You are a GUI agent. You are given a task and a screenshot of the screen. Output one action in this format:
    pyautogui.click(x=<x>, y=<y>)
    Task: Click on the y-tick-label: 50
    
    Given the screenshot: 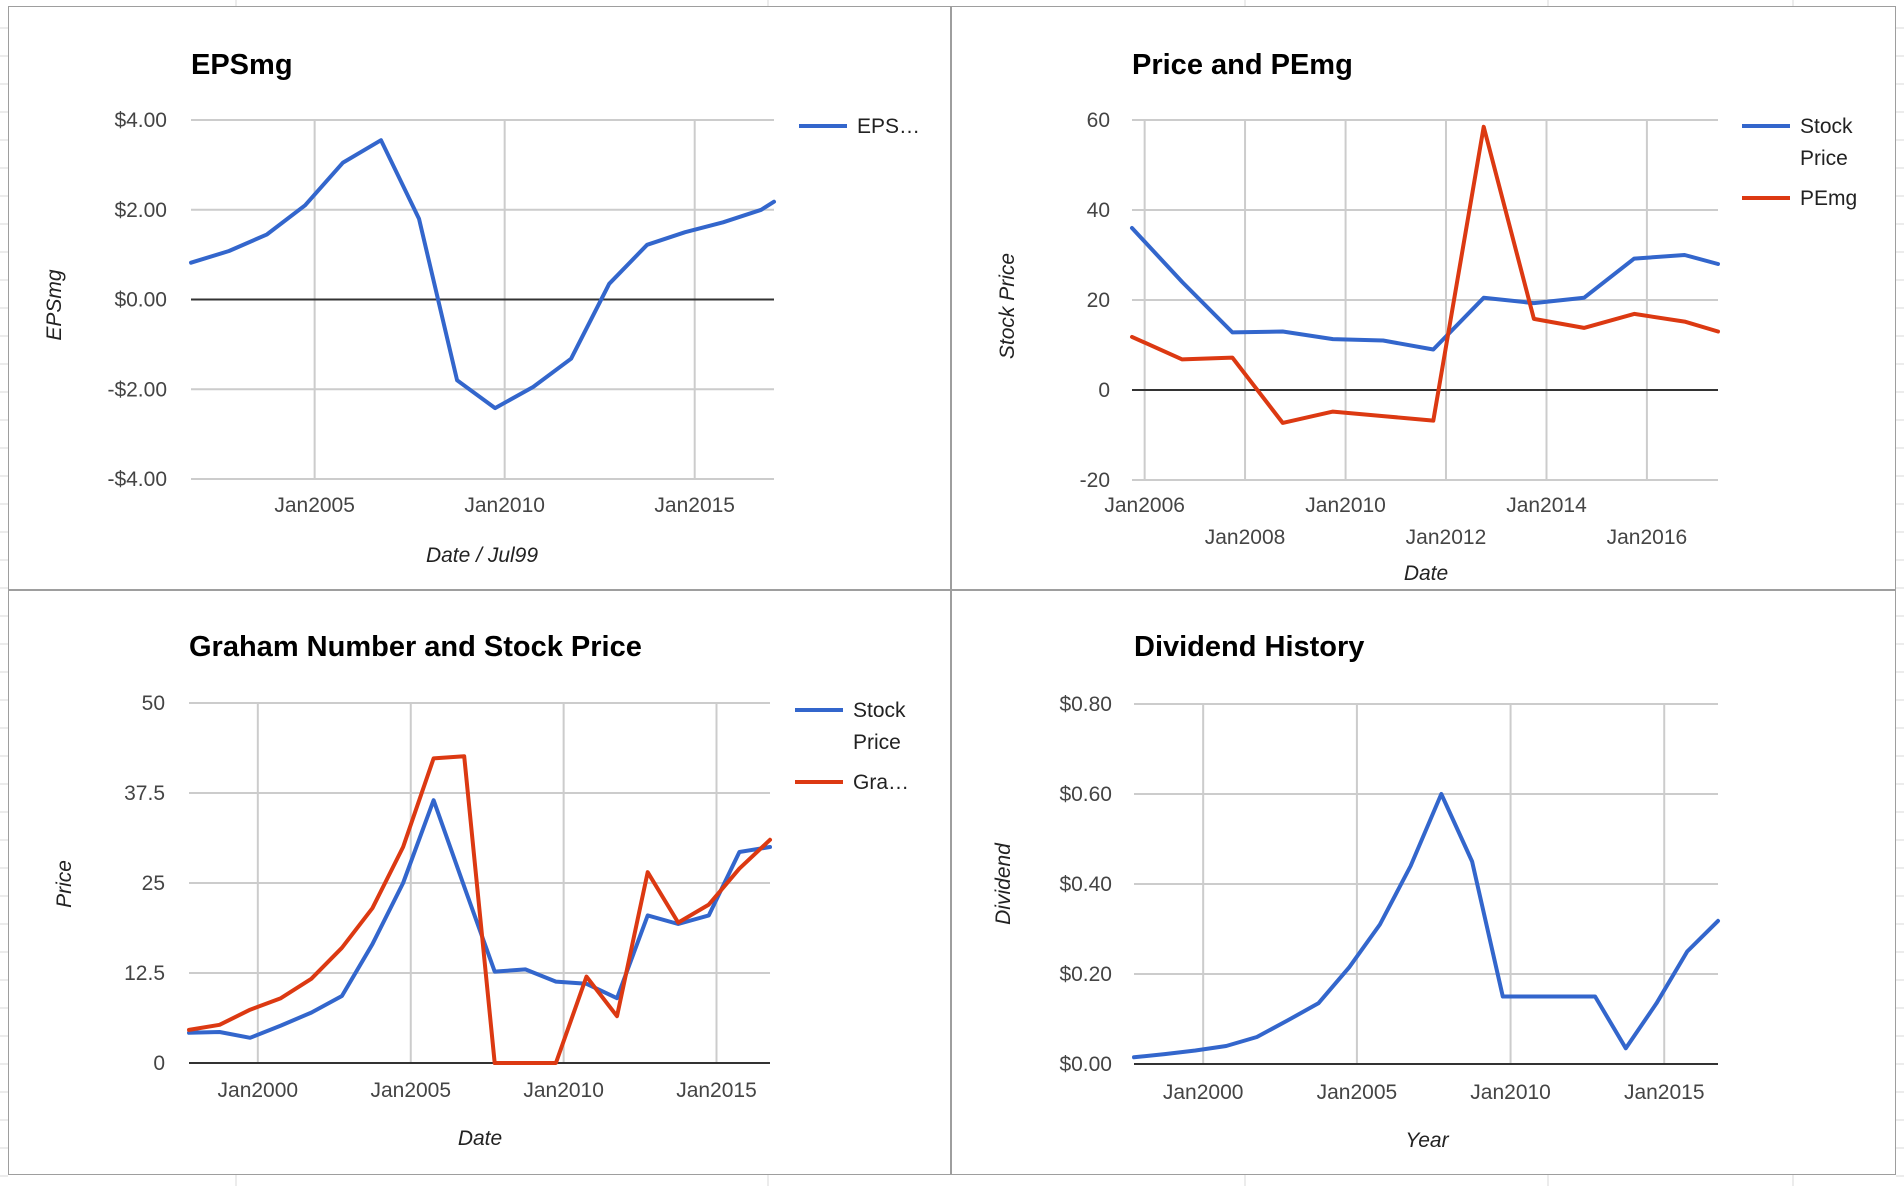 What is the action you would take?
    pyautogui.click(x=153, y=703)
    